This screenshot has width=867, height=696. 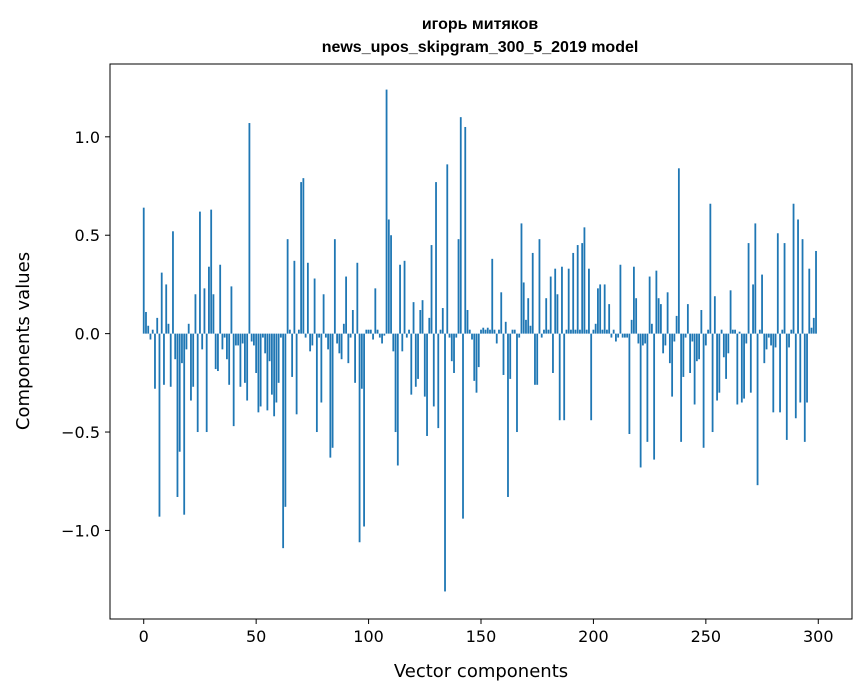 I want to click on chart-subtitle: news_upos_skipgram_300_5_2019 model, so click(x=480, y=47).